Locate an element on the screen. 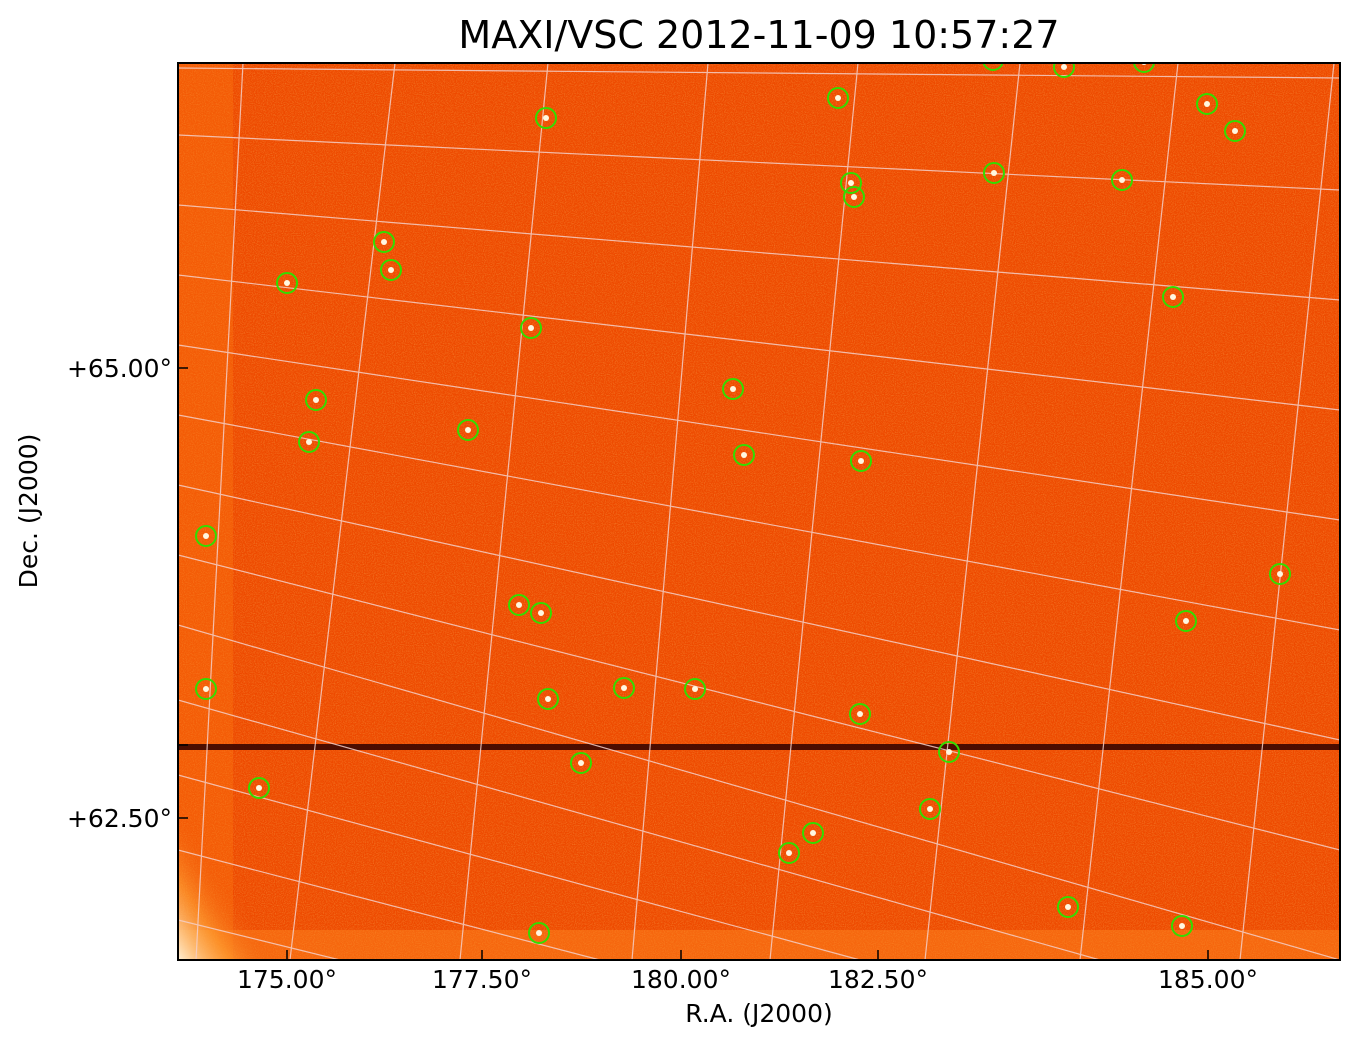  x-tick-label: 180.00° is located at coordinates (681, 979).